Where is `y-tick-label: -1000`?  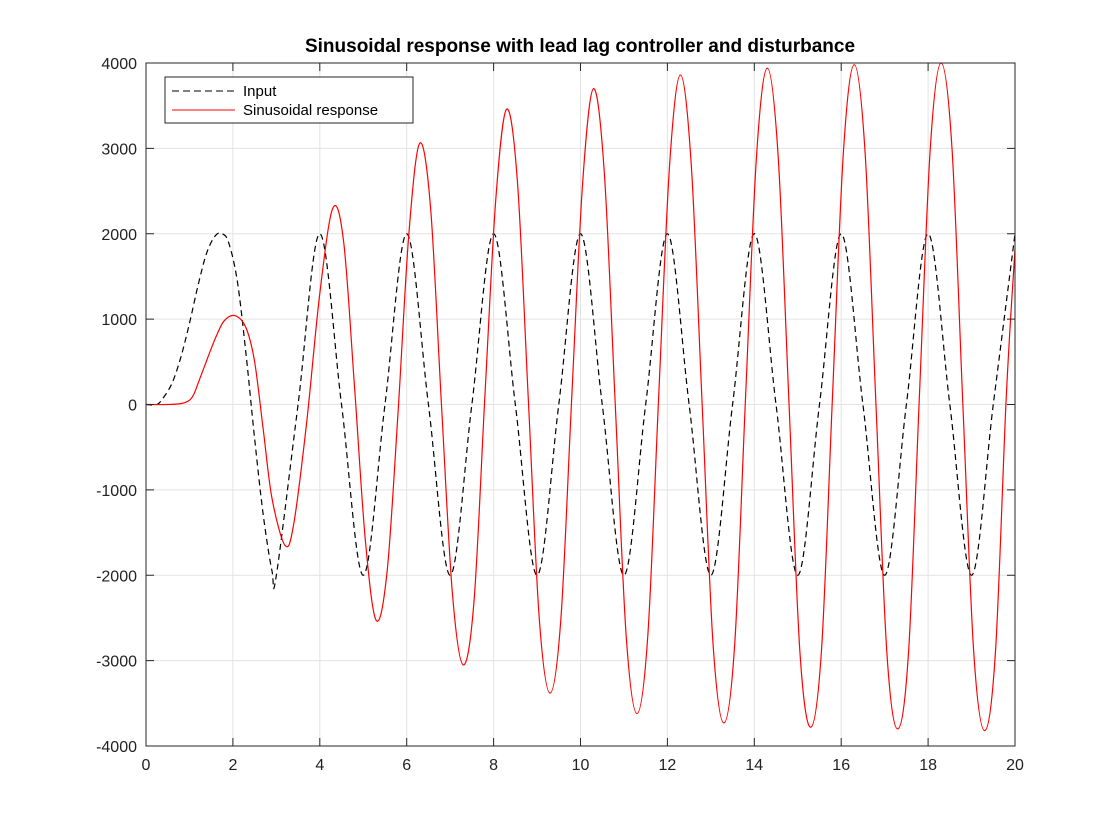
y-tick-label: -1000 is located at coordinates (116, 491).